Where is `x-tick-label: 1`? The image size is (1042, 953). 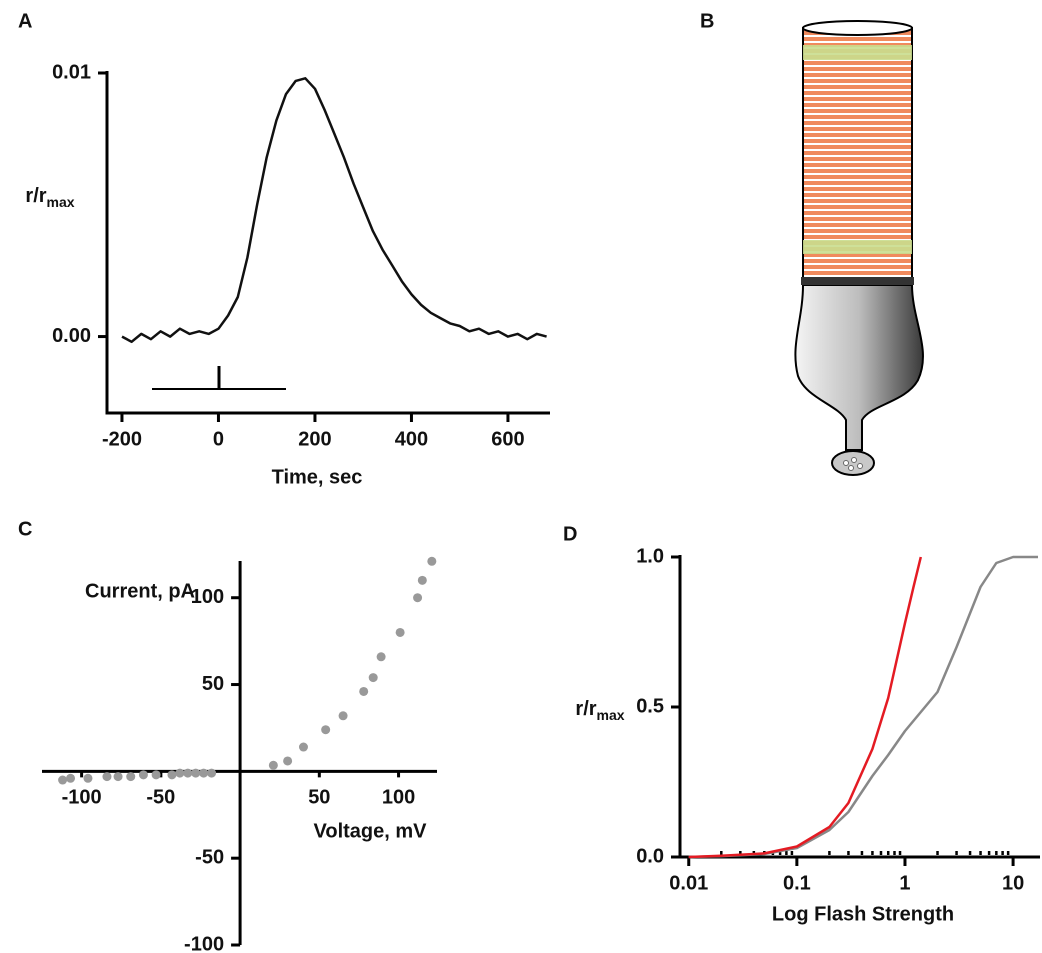 x-tick-label: 1 is located at coordinates (904, 883).